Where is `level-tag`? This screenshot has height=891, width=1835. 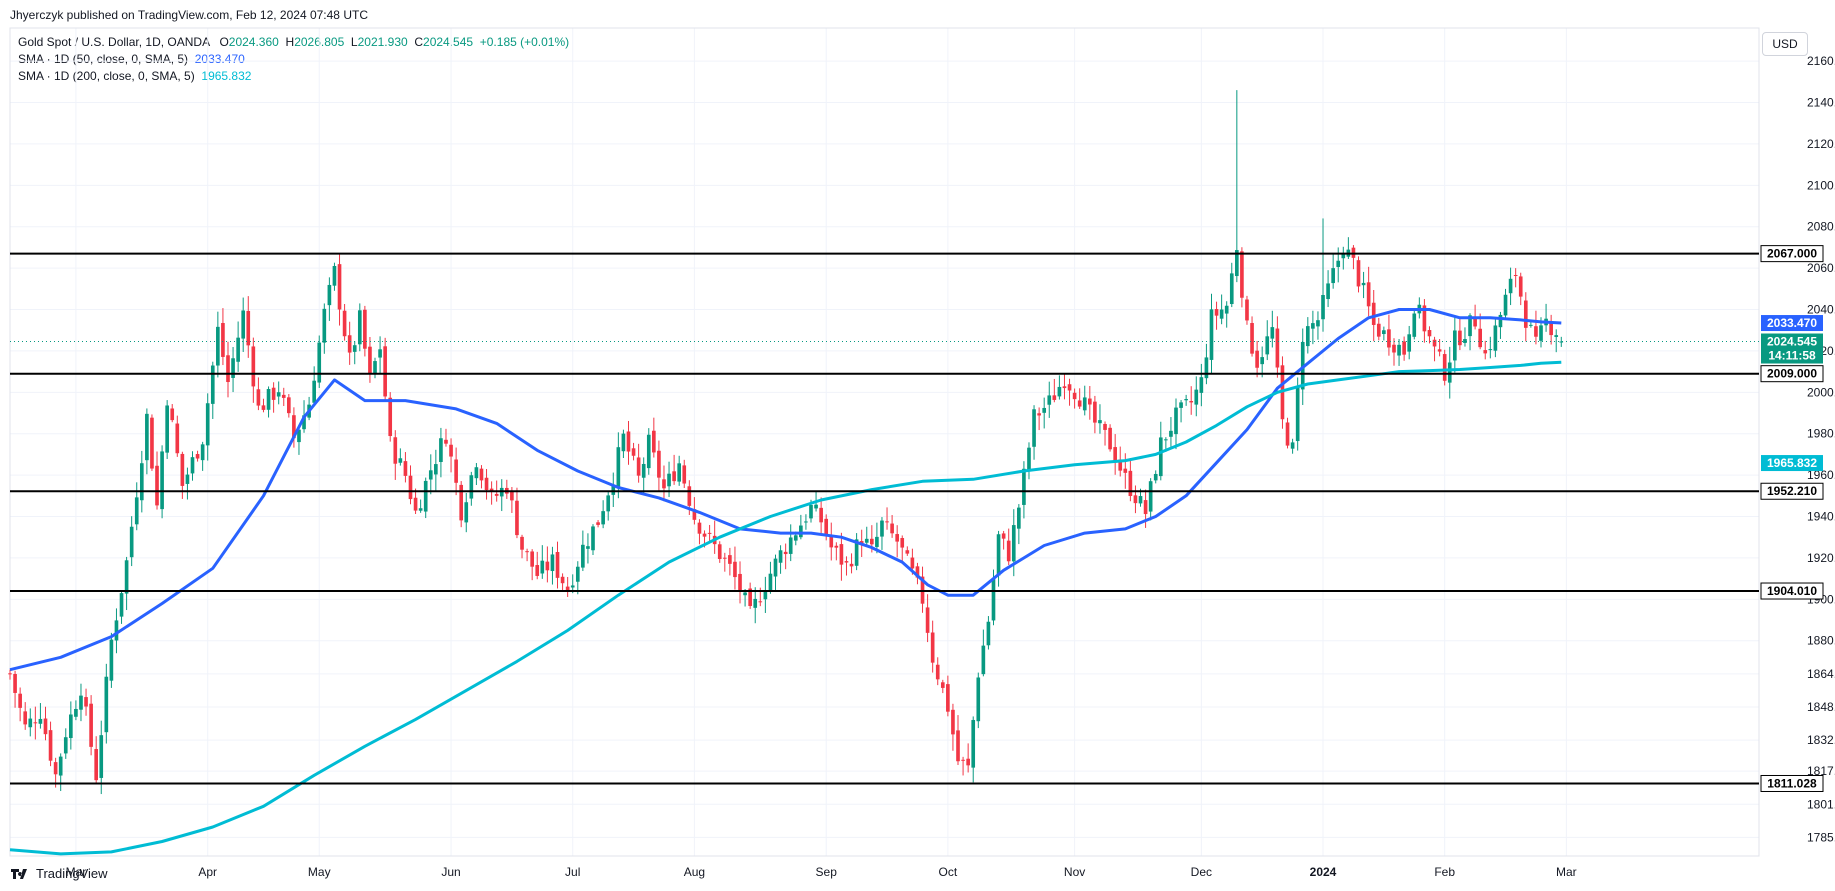 level-tag is located at coordinates (1792, 254).